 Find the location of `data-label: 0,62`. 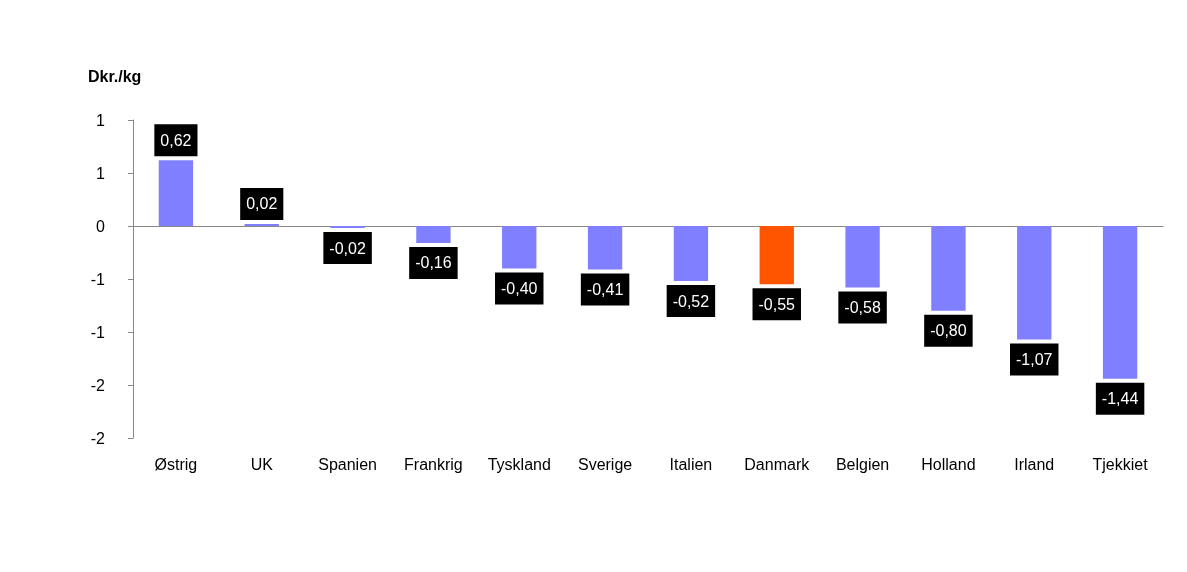

data-label: 0,62 is located at coordinates (176, 140).